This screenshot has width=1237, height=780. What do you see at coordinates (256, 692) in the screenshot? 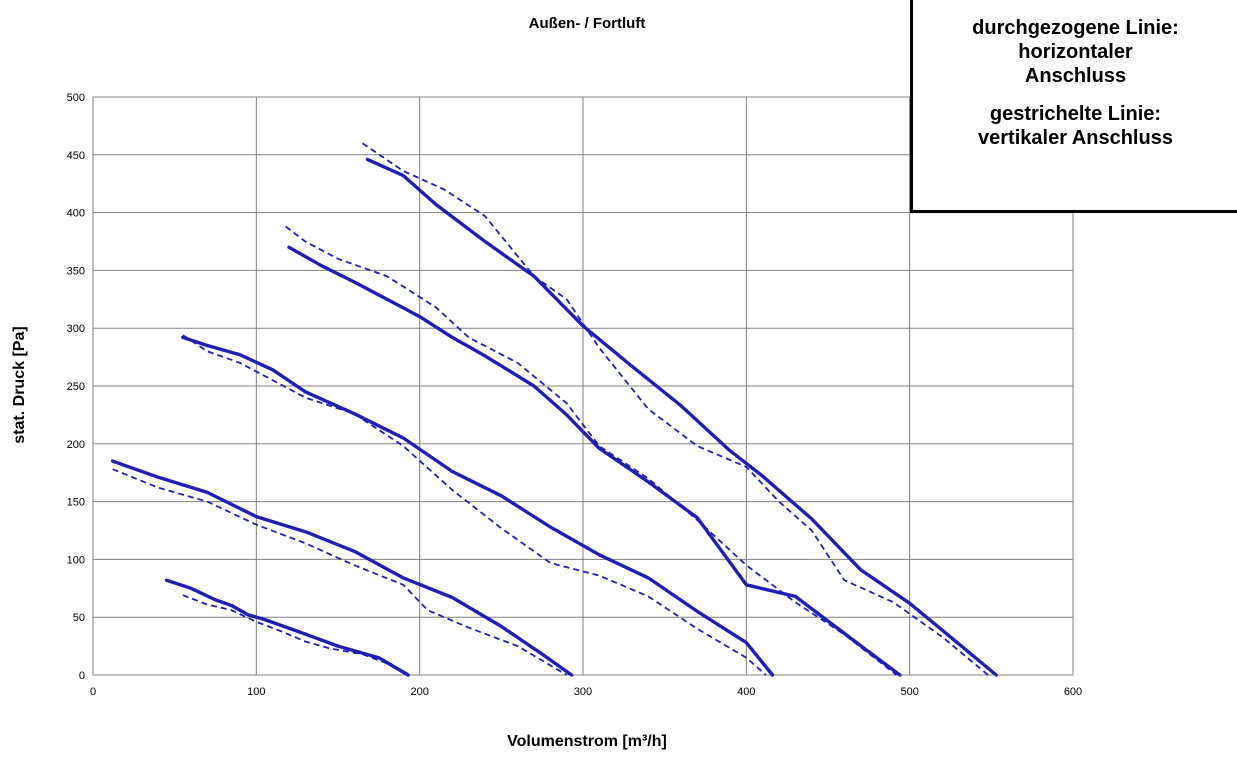
I see `x-tick-label: 100` at bounding box center [256, 692].